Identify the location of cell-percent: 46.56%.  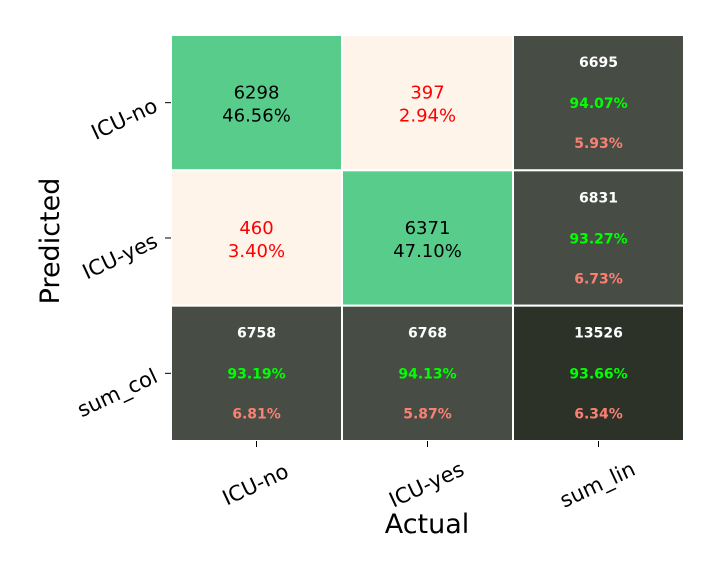
(256, 116).